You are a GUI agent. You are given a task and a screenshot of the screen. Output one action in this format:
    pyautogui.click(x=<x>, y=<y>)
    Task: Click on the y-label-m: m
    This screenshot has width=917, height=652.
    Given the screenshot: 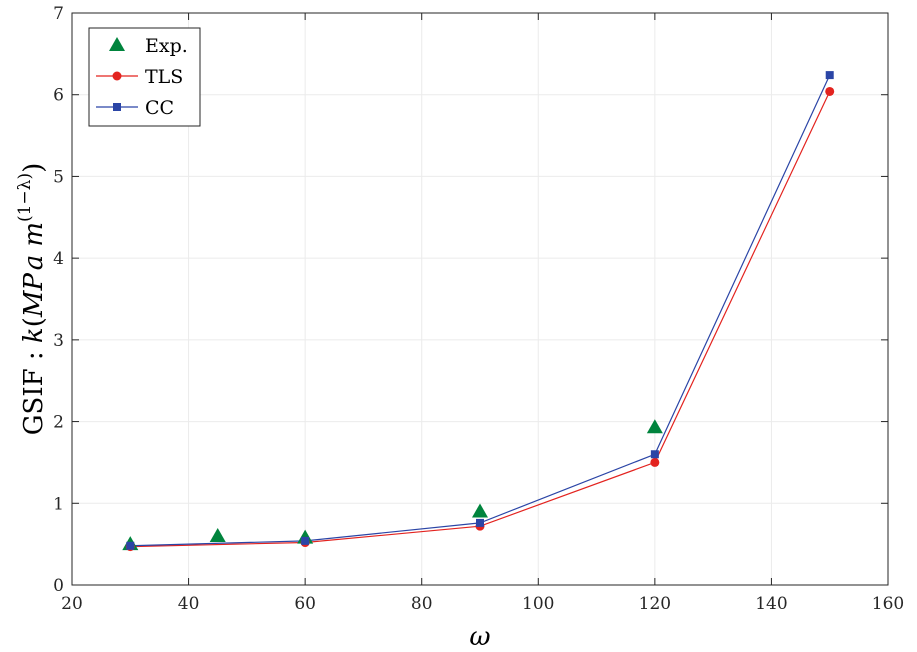 What is the action you would take?
    pyautogui.click(x=34, y=234)
    